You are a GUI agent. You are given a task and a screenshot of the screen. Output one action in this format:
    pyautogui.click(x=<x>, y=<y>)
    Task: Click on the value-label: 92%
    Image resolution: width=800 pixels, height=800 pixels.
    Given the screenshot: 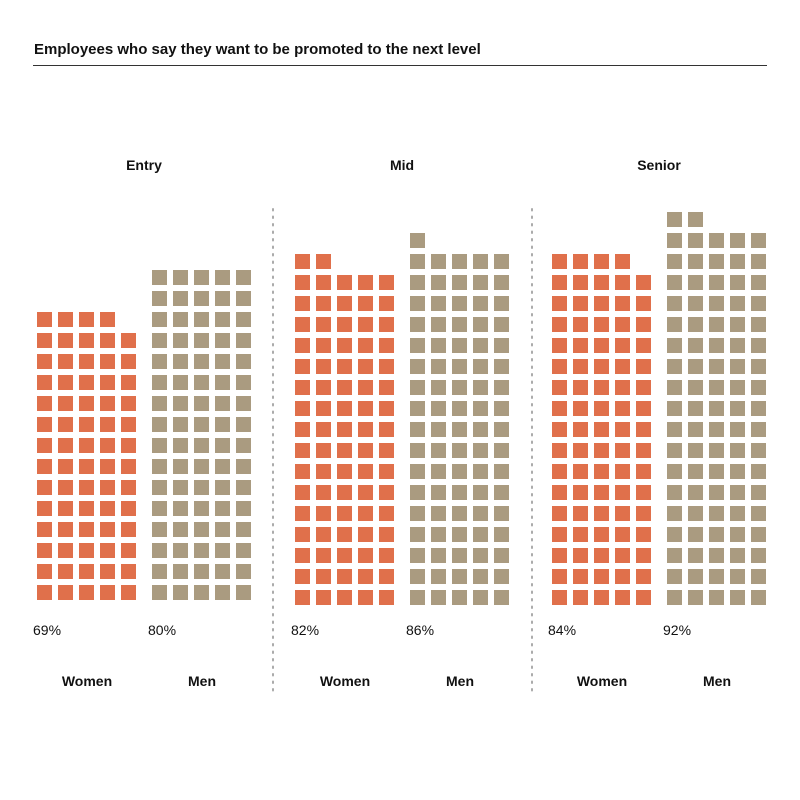 What is the action you would take?
    pyautogui.click(x=677, y=630)
    